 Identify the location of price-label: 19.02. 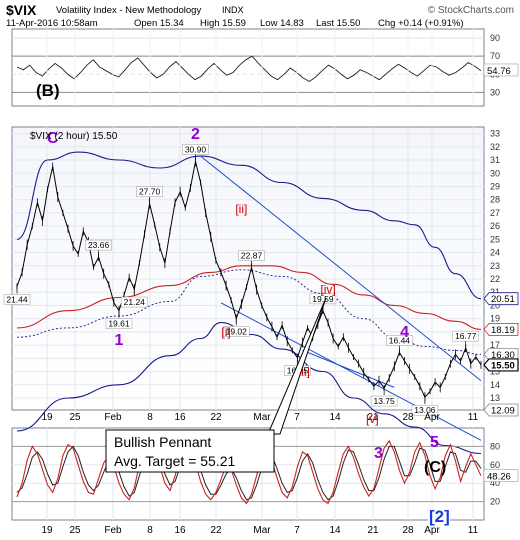
(237, 331).